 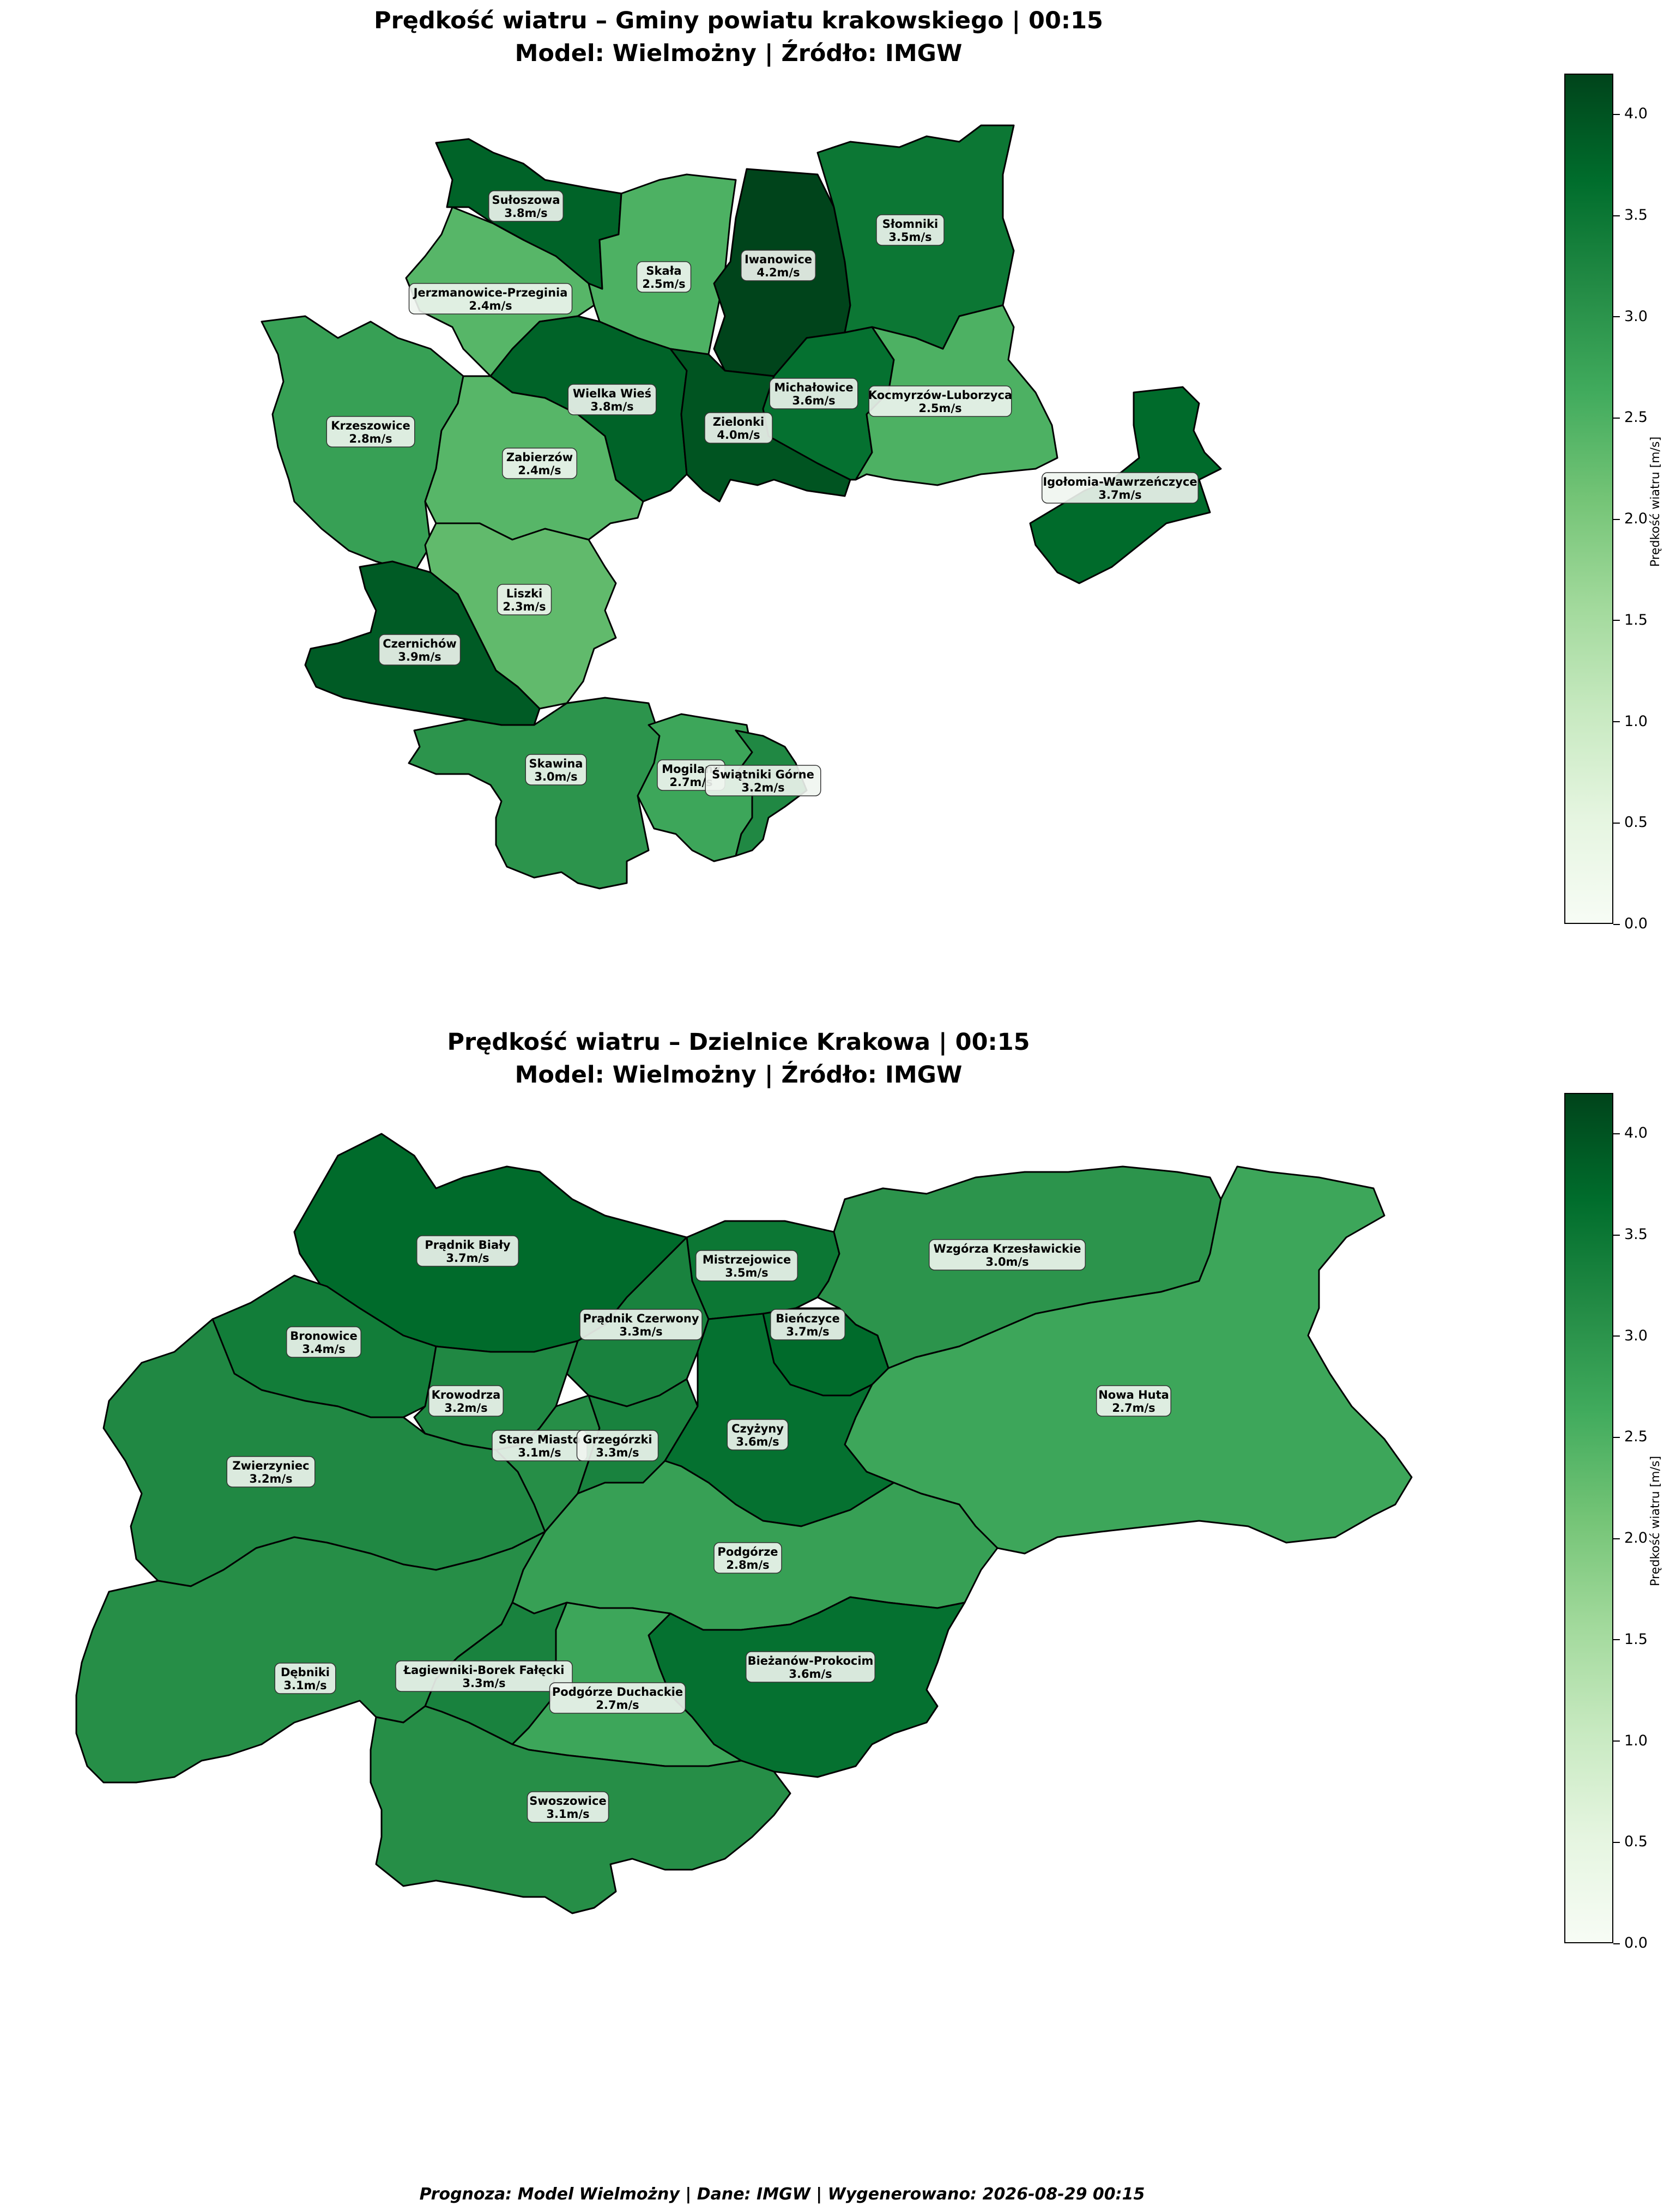 I want to click on map1-colorbar-ticks: 0.0 0.5 1.0 1.5 2.0 2.5 3.0 3.5 4.0, so click(x=1643, y=503).